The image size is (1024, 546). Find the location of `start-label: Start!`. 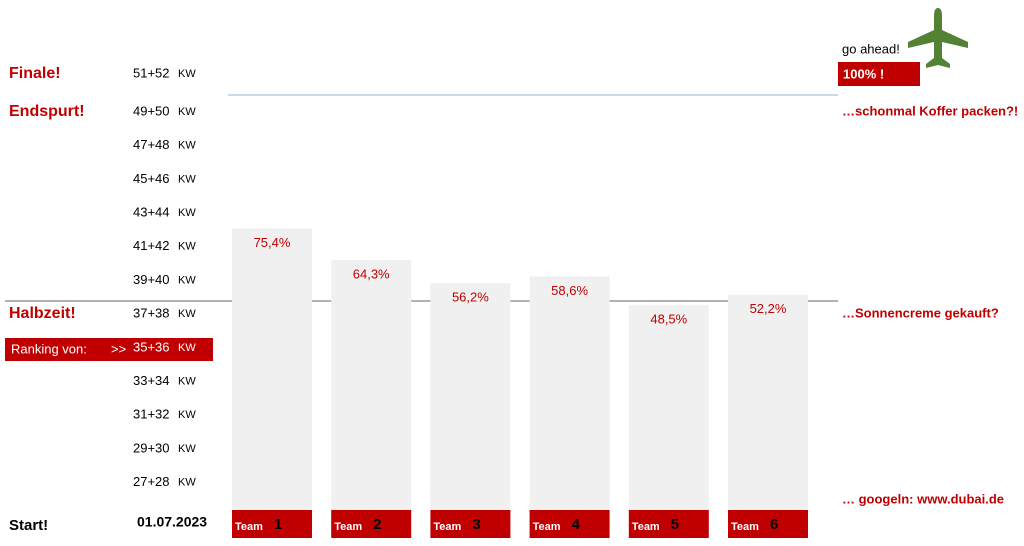

start-label: Start! is located at coordinates (28, 525).